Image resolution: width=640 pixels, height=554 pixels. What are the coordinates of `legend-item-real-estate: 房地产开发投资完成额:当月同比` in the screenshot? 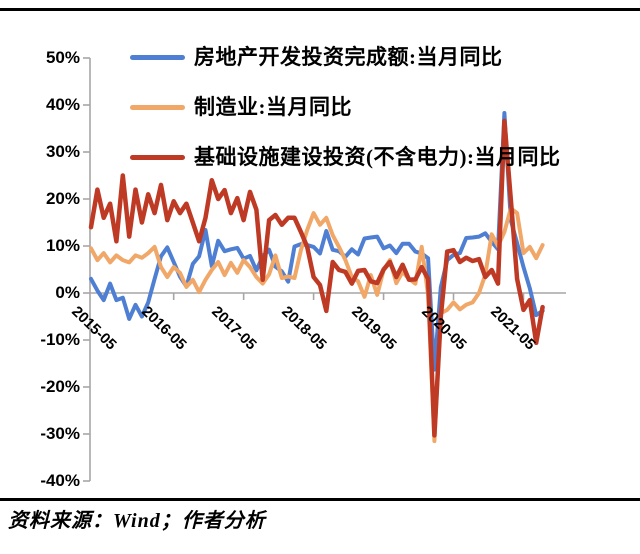 It's located at (345, 57).